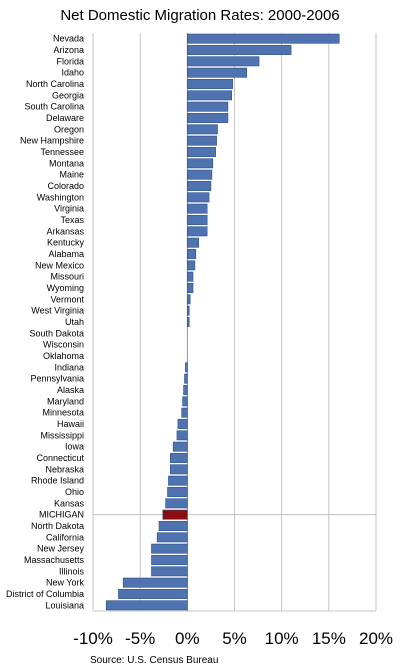 This screenshot has height=669, width=400. What do you see at coordinates (63, 413) in the screenshot?
I see `category-label: Minnesota` at bounding box center [63, 413].